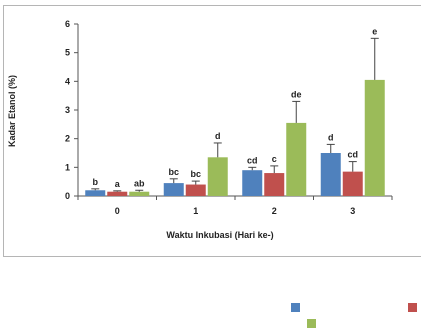  What do you see at coordinates (67, 53) in the screenshot?
I see `y-tick-label: 5` at bounding box center [67, 53].